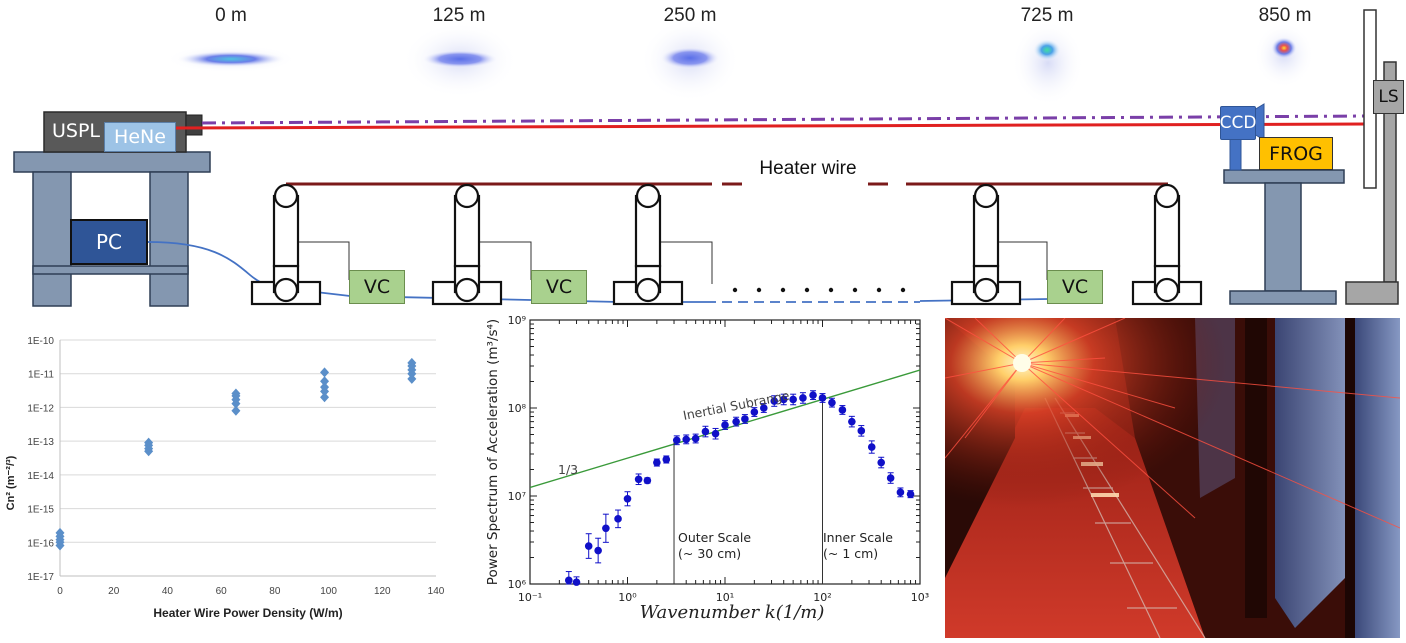  What do you see at coordinates (690, 58) in the screenshot?
I see `beam-profile-250m` at bounding box center [690, 58].